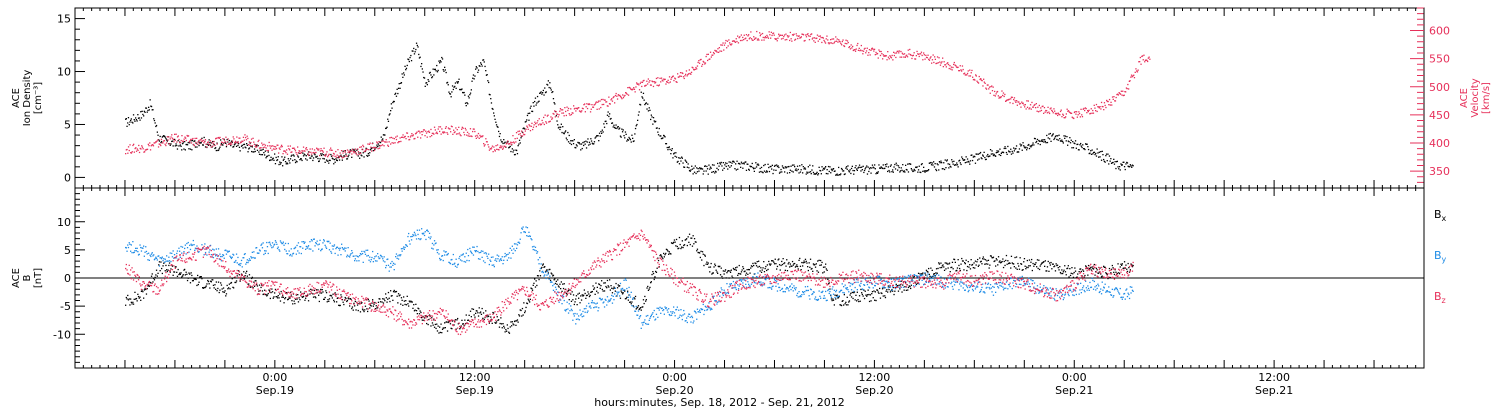  I want to click on y-tick-label: 0, so click(67, 278).